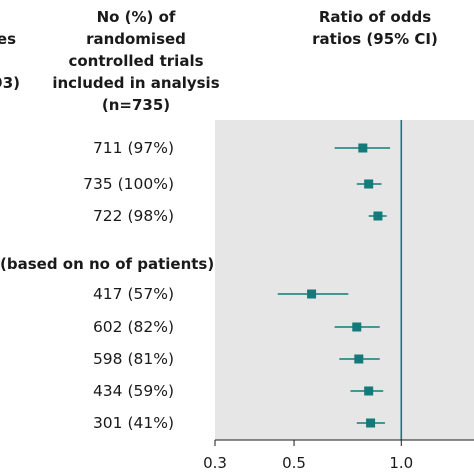  Describe the element at coordinates (133, 327) in the screenshot. I see `trial-count: 602 (82%)` at that location.